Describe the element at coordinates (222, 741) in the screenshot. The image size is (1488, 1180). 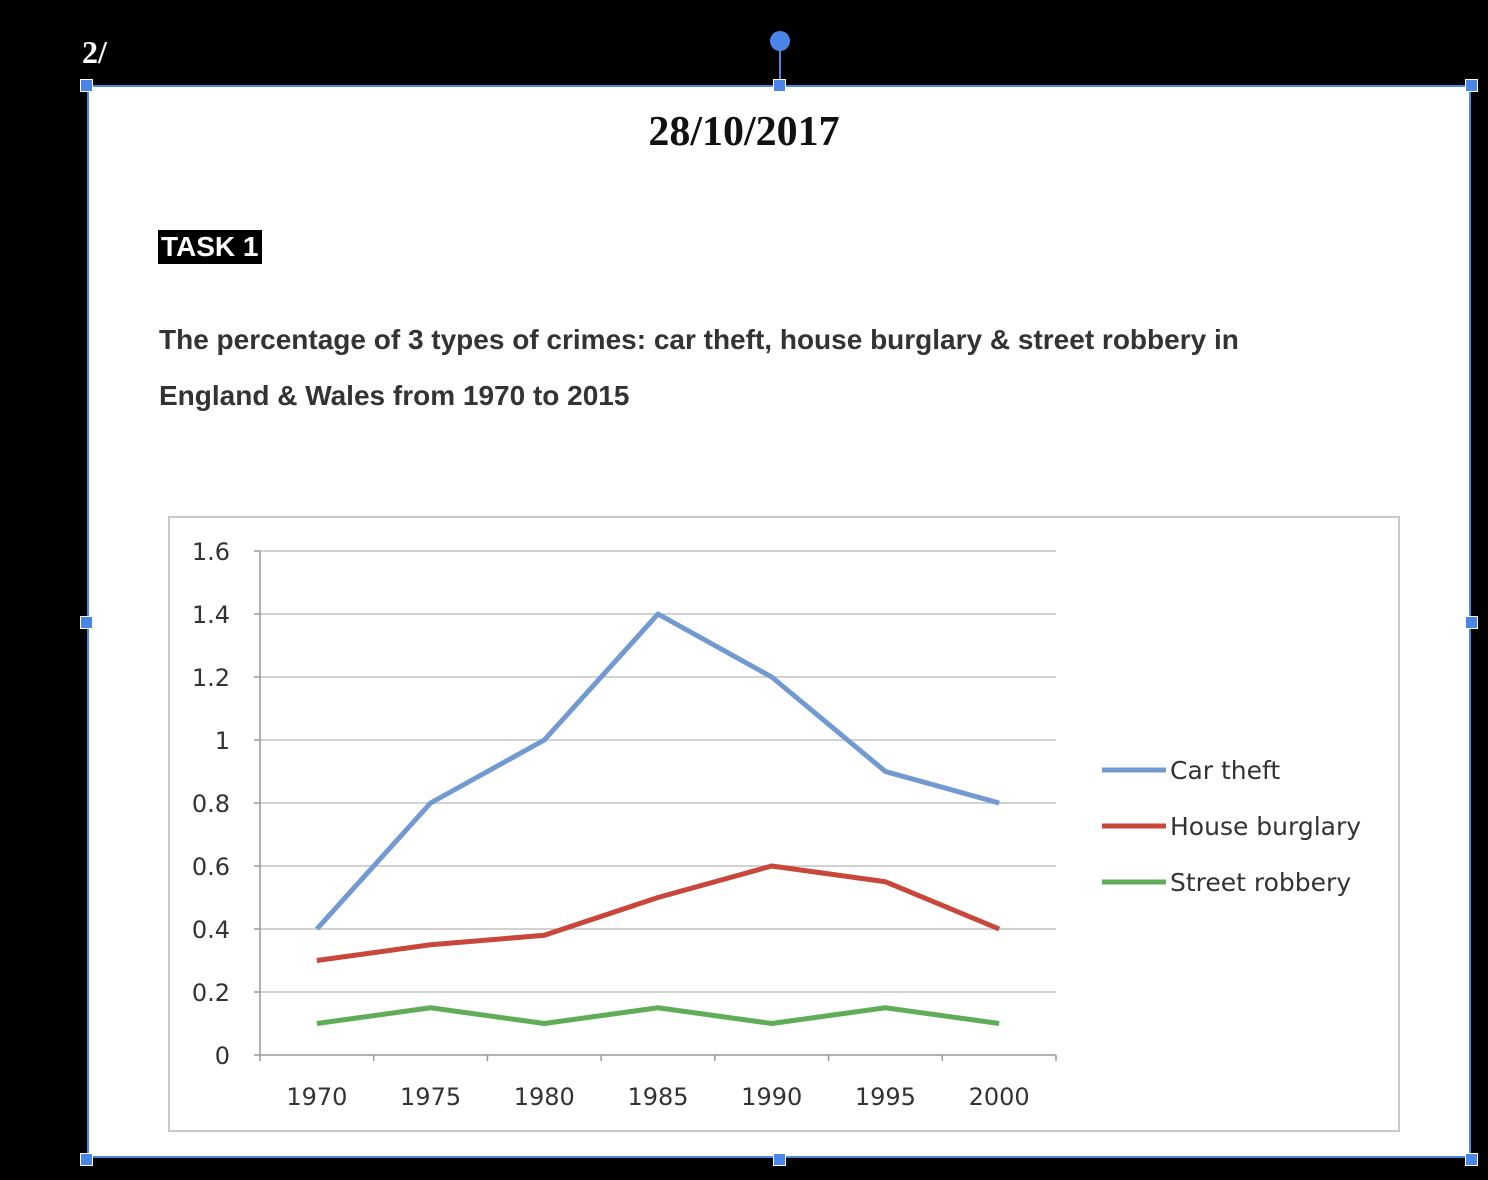
I see `y-tick-label: 1` at that location.